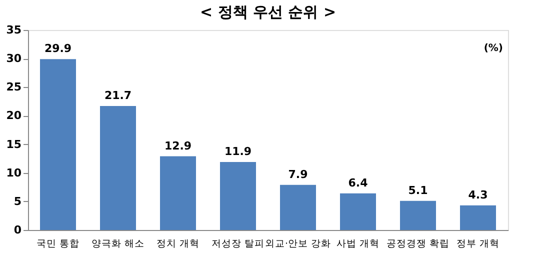 Image resolution: width=560 pixels, height=280 pixels. I want to click on y-tick-label: 10, so click(14, 173).